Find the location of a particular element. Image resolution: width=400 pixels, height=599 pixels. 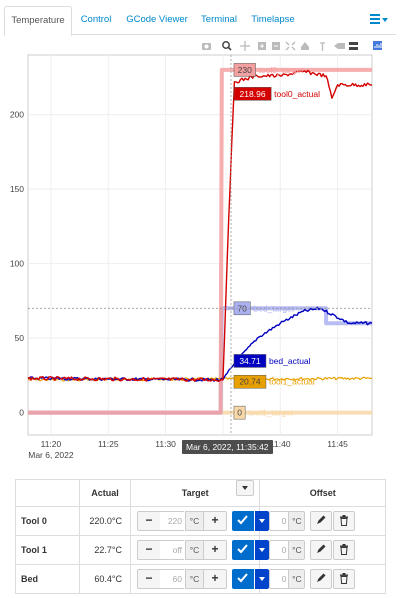

hover-name-tool1_target: tool1_target is located at coordinates (271, 413).